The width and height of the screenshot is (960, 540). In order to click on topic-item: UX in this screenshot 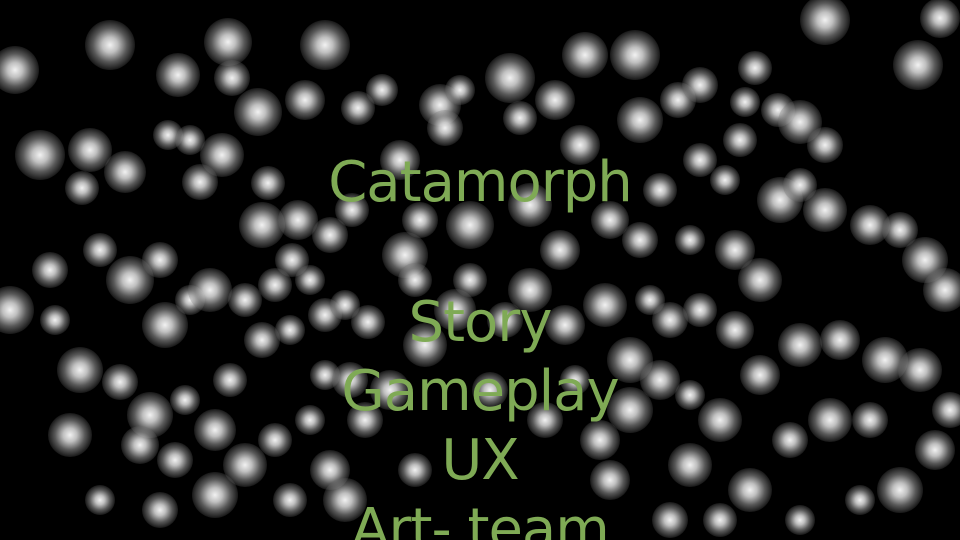, I will do `click(480, 460)`.